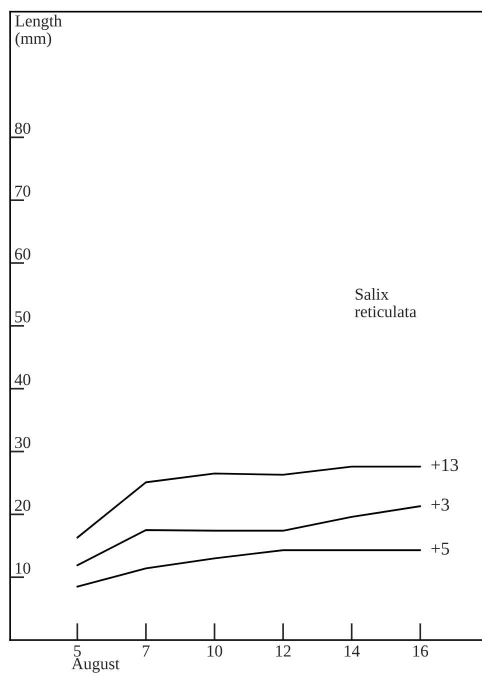  What do you see at coordinates (146, 651) in the screenshot?
I see `x-tick-label: 7` at bounding box center [146, 651].